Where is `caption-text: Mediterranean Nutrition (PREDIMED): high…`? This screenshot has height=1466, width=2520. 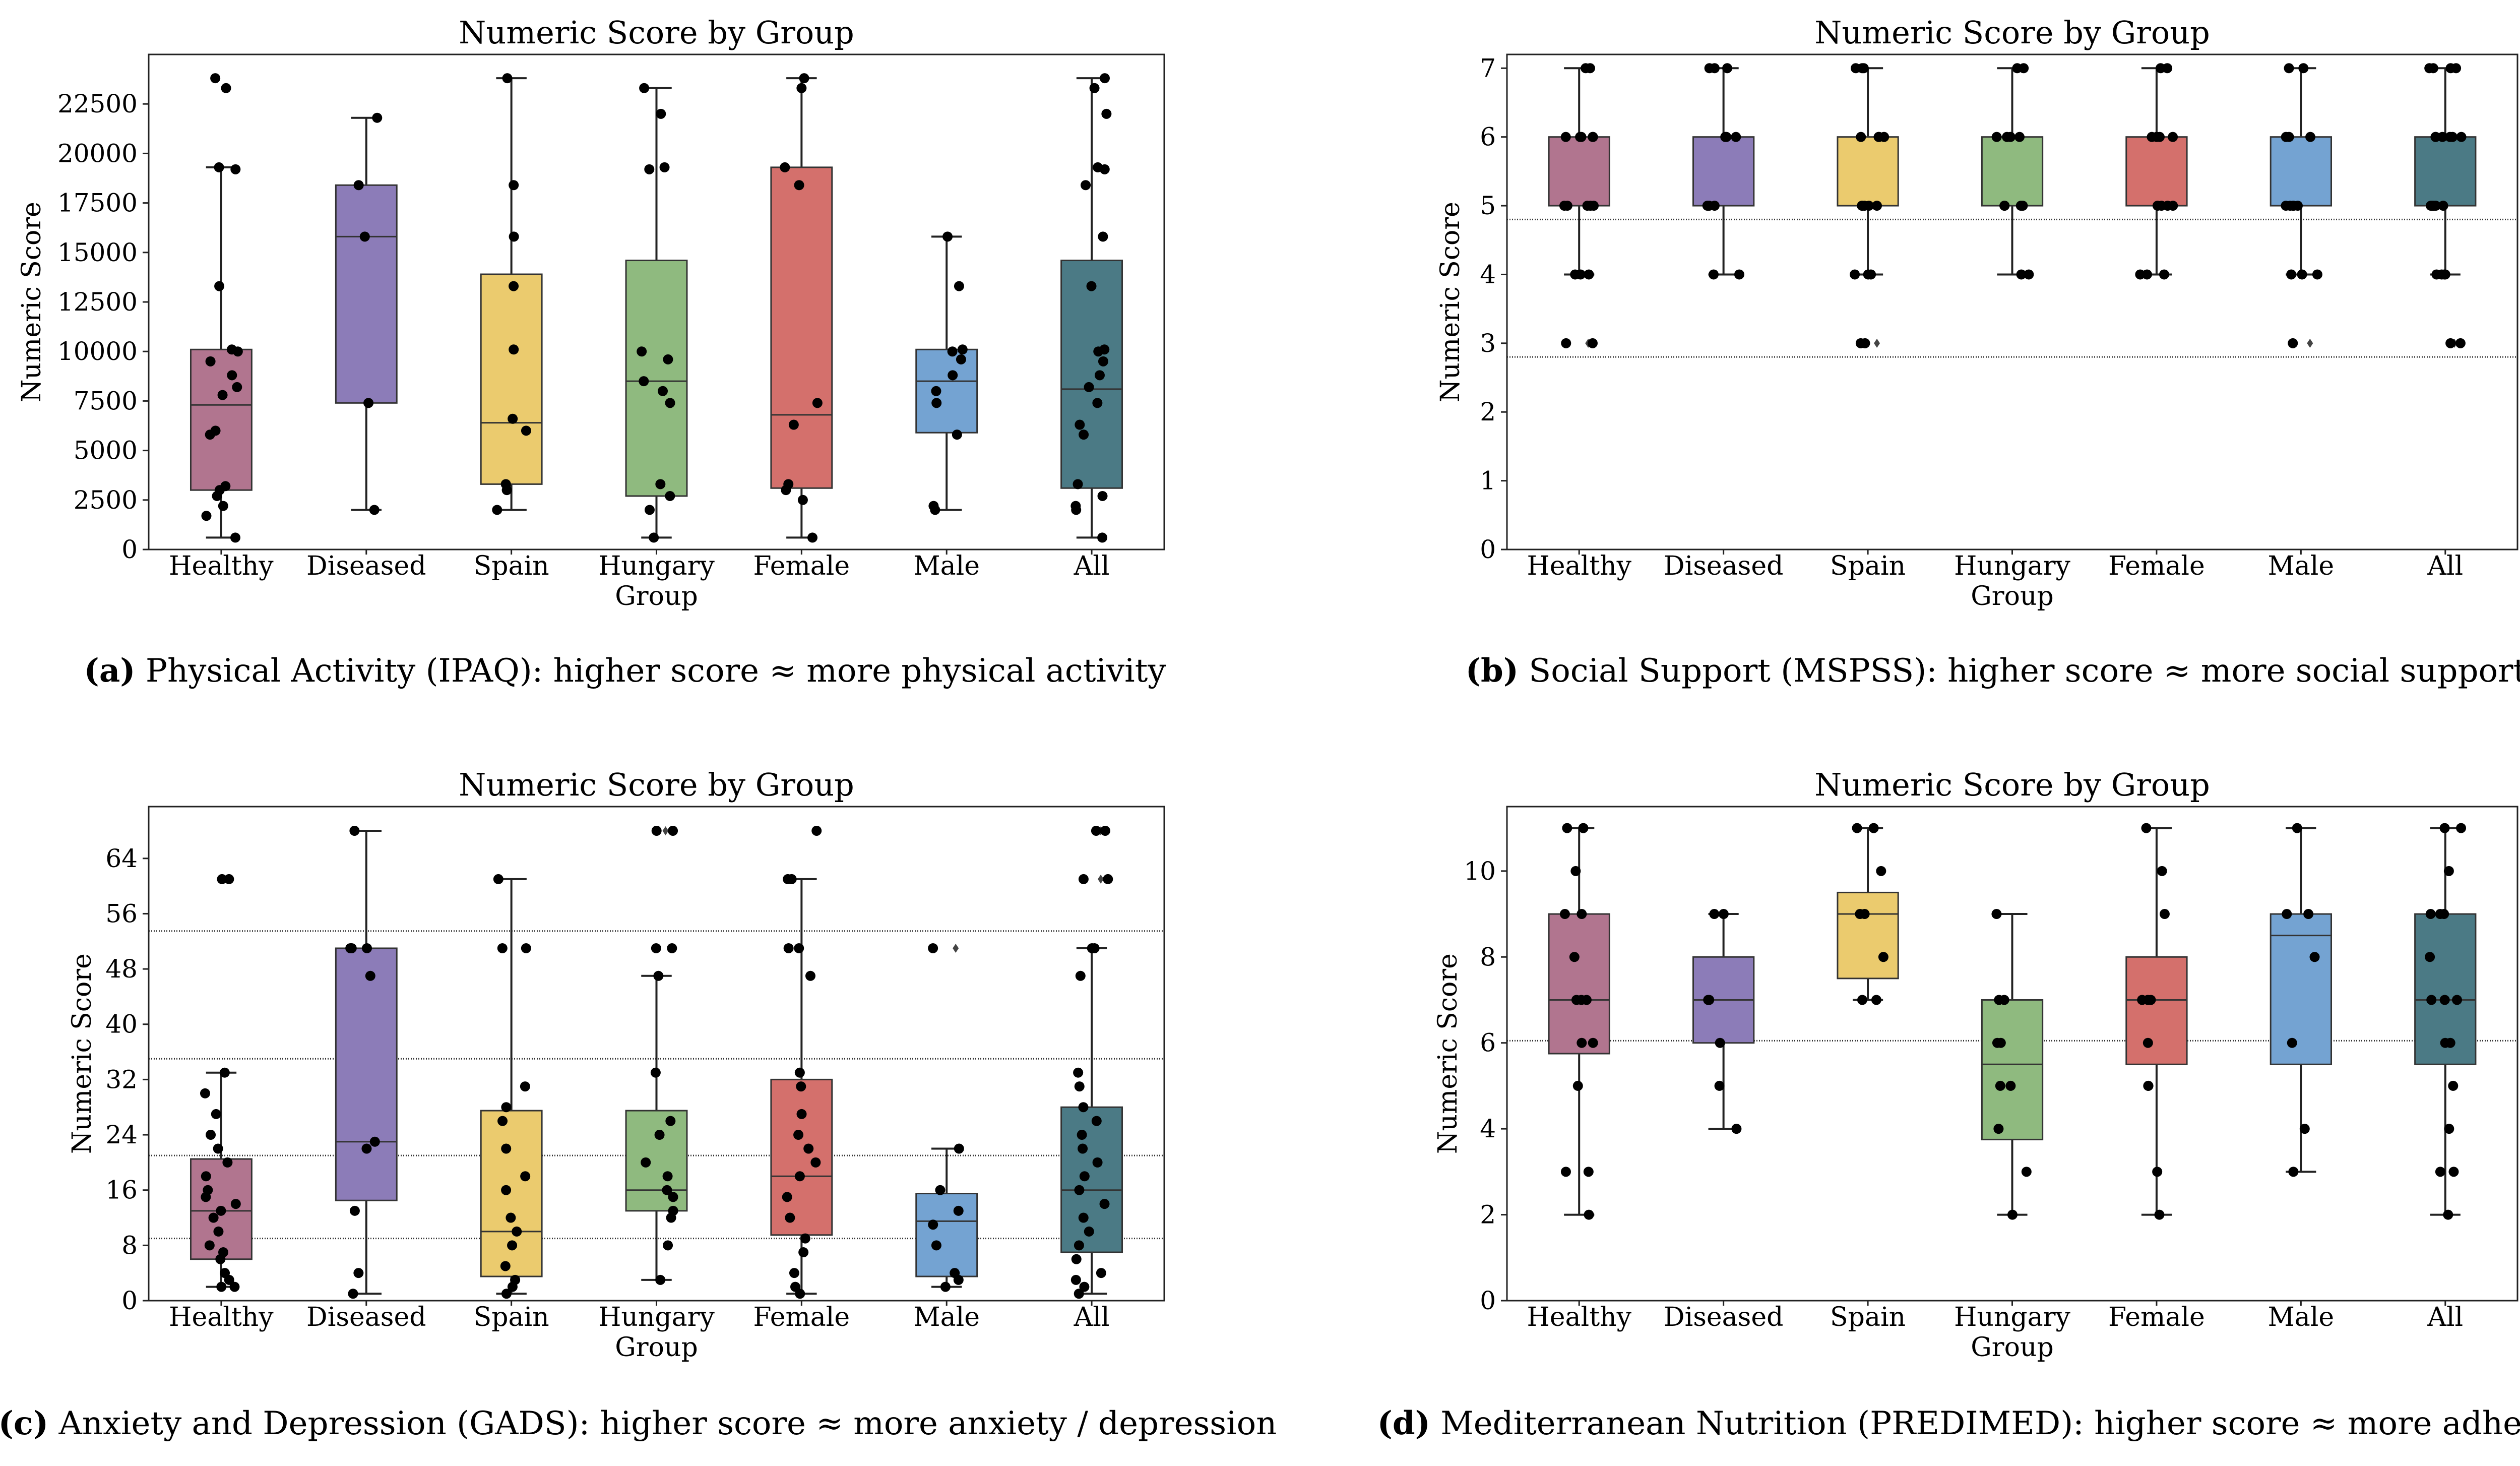
caption-text: Mediterranean Nutrition (PREDIMED): high… is located at coordinates (1980, 1423).